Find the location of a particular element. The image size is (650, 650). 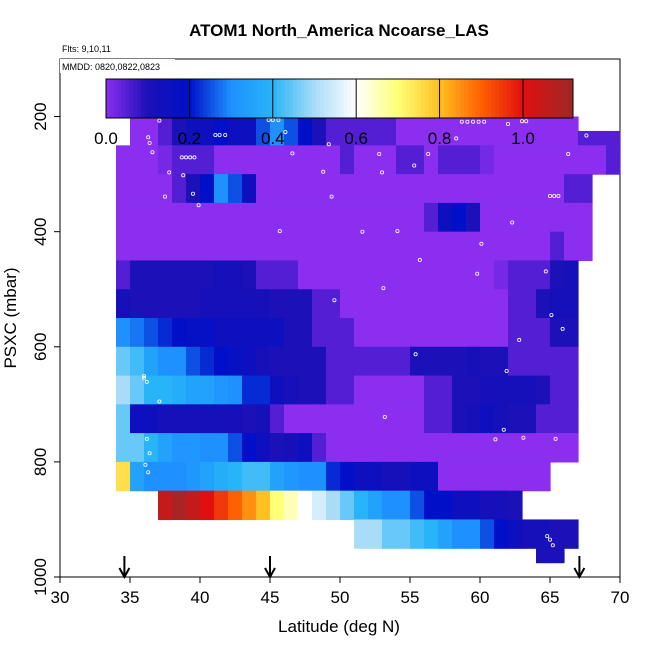

x-tick-label: 55 is located at coordinates (410, 597).